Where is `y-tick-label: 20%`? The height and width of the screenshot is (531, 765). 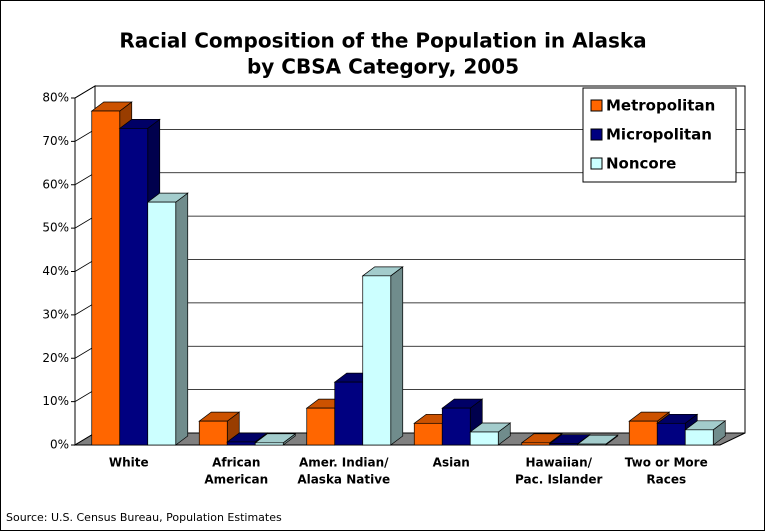 y-tick-label: 20% is located at coordinates (55, 358).